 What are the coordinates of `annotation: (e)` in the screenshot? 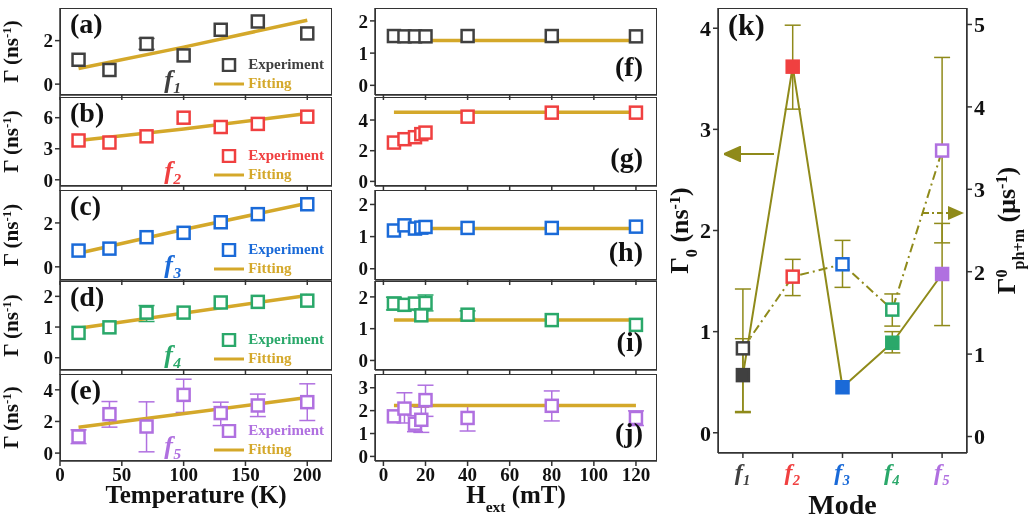 It's located at (86, 390).